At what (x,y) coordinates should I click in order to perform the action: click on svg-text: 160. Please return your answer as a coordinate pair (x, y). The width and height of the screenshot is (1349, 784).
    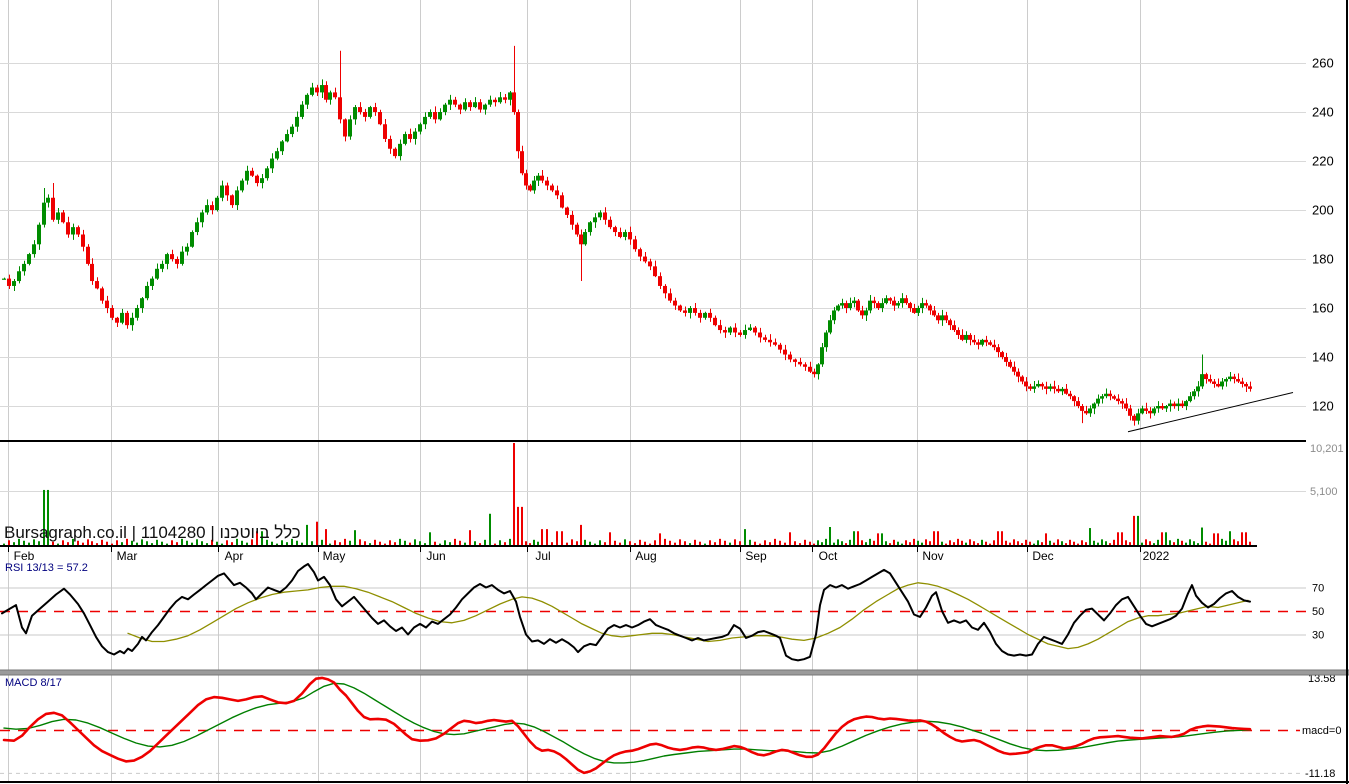
    Looking at the image, I should click on (1323, 308).